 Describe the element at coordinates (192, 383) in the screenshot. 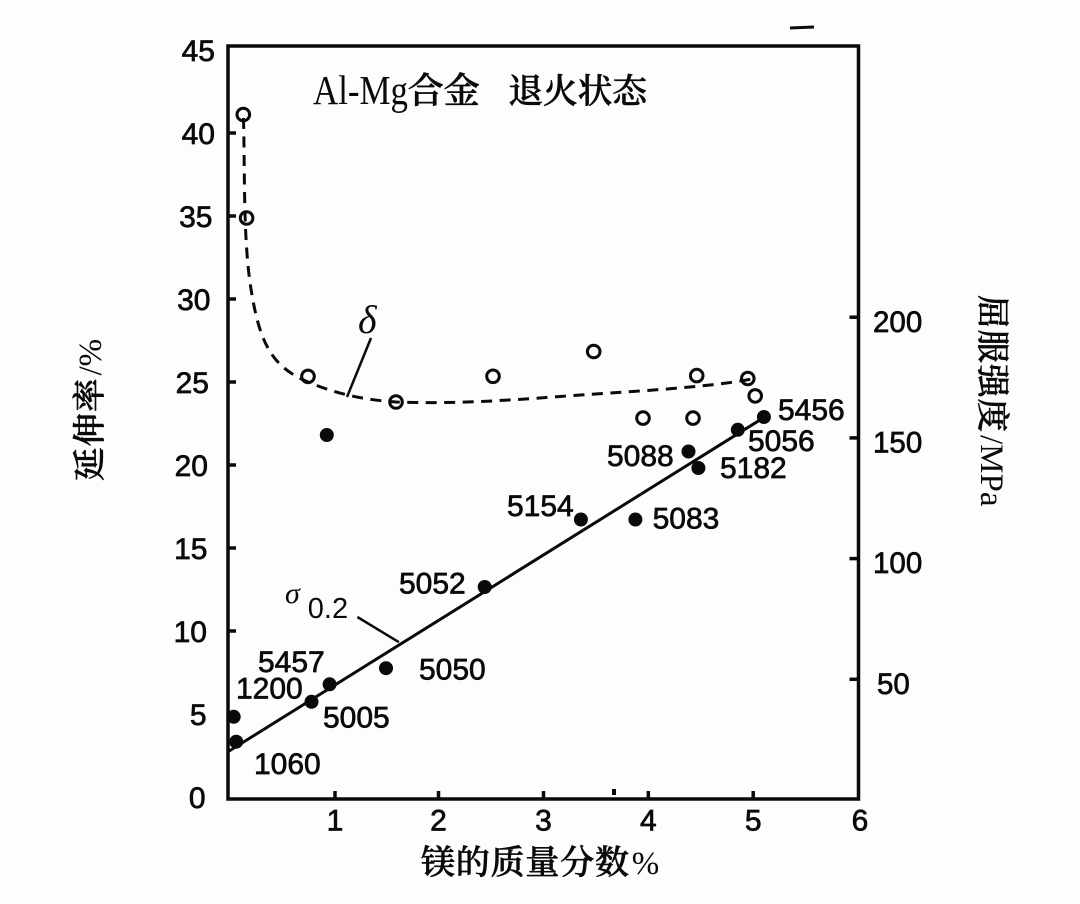

I see `svg-text: 25` at that location.